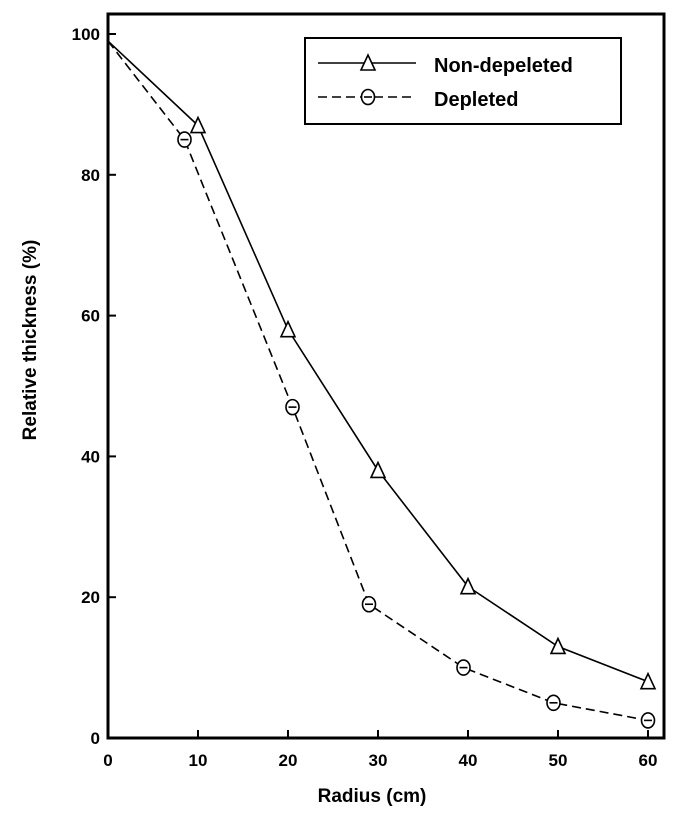 Image resolution: width=676 pixels, height=824 pixels. What do you see at coordinates (90, 456) in the screenshot?
I see `y-tick-label: 40` at bounding box center [90, 456].